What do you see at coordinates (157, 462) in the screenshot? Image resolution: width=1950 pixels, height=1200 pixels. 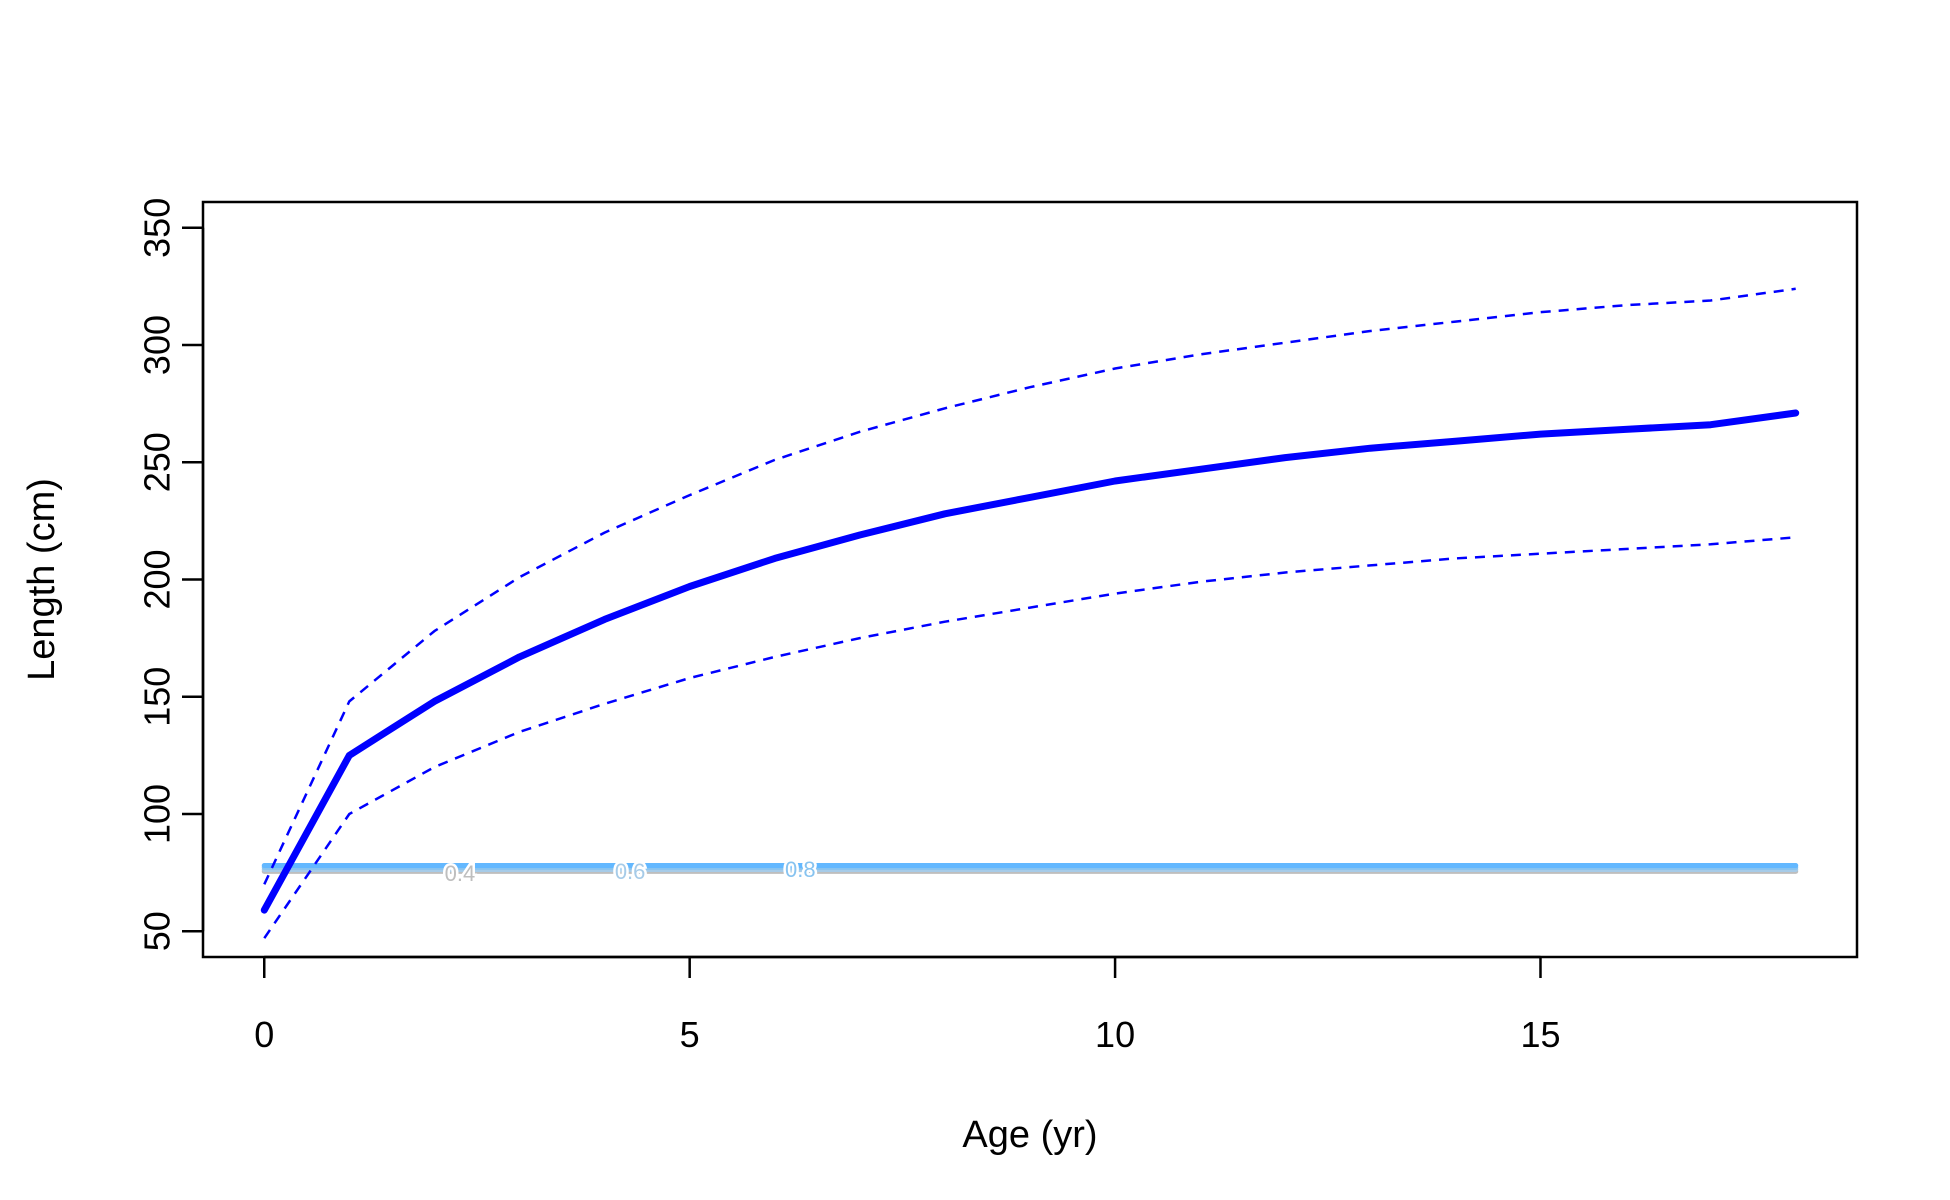 I see `y-tick-label: 250` at bounding box center [157, 462].